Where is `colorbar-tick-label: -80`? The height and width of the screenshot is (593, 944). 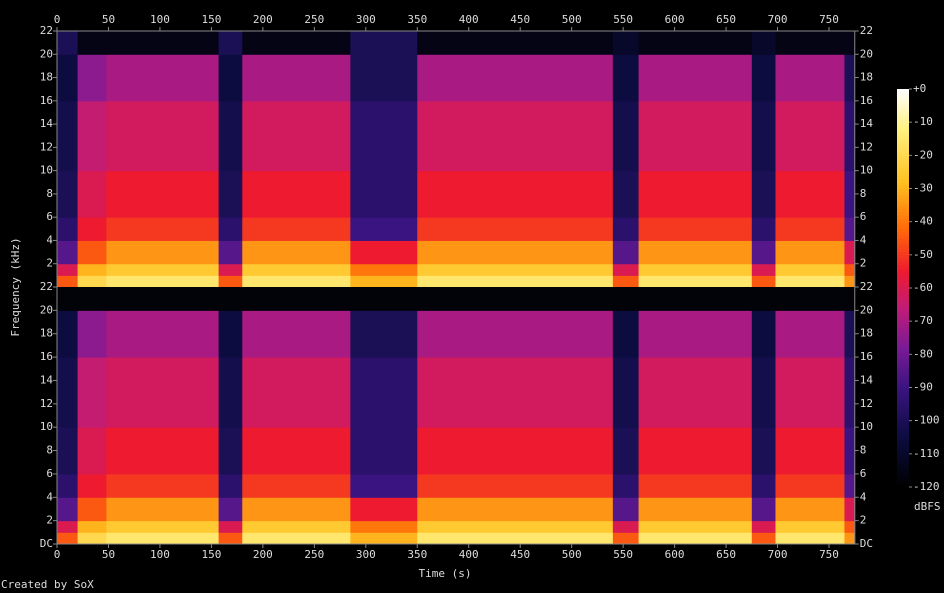
colorbar-tick-label: -80 is located at coordinates (923, 353).